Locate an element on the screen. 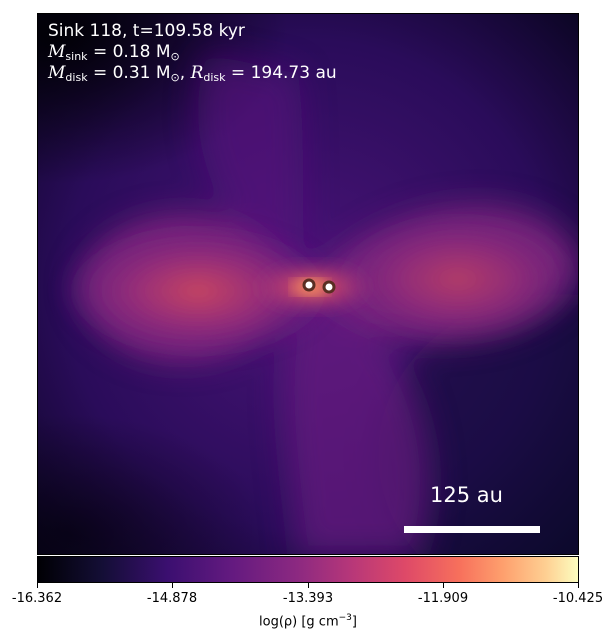 Image resolution: width=615 pixels, height=644 pixels. colorbar-tick-label: -16.362 is located at coordinates (37, 598).